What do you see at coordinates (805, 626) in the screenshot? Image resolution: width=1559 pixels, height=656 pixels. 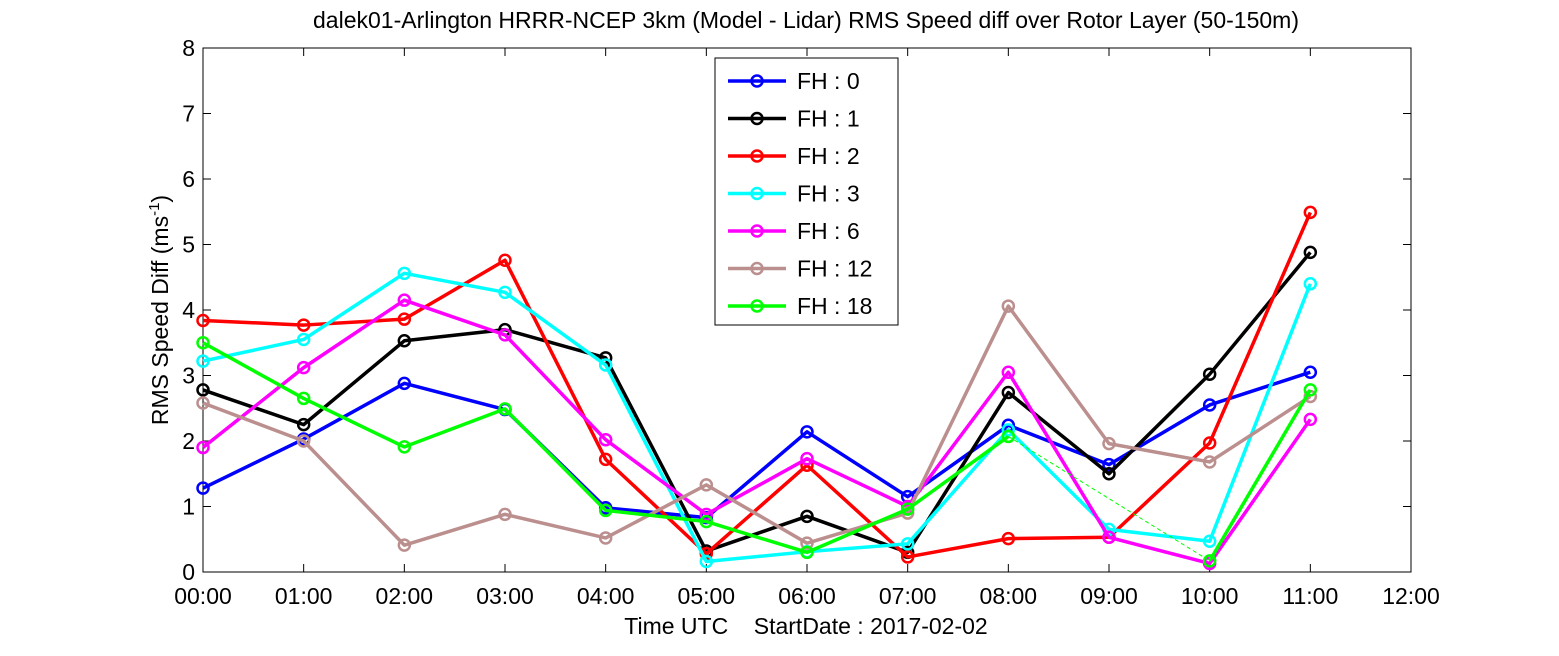 I see `x-axis-label: Time UTC StartDate : 2017-02-02` at bounding box center [805, 626].